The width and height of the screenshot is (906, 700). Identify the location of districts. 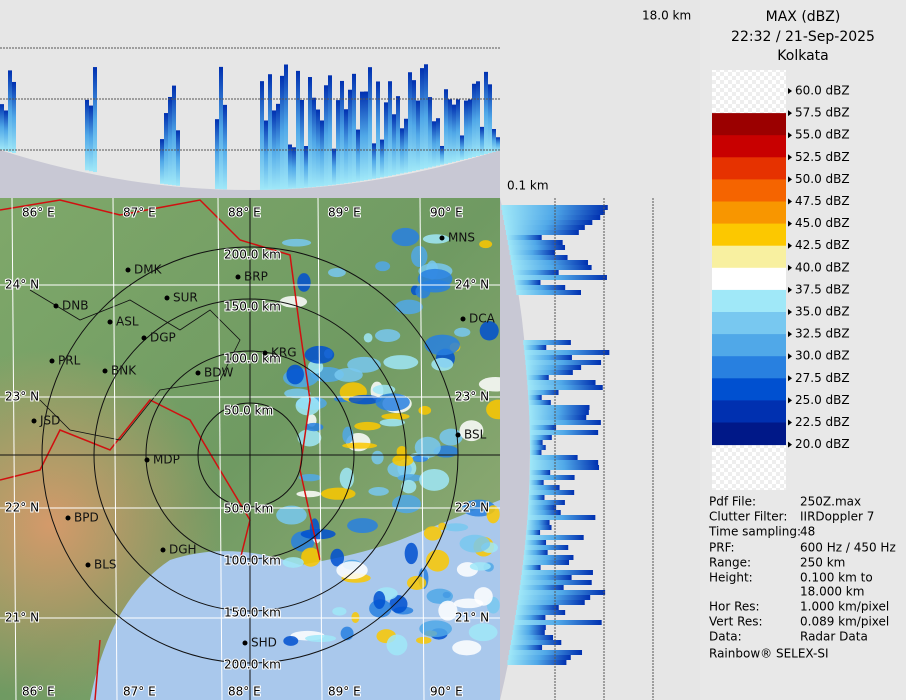
(135, 365).